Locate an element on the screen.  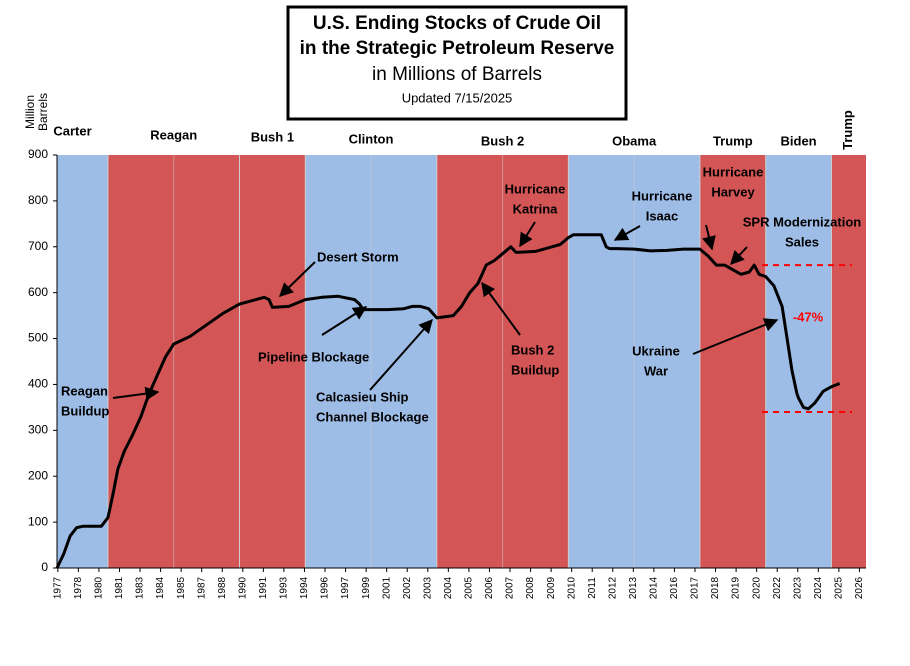
x-tick-label: 1984 is located at coordinates (160, 587).